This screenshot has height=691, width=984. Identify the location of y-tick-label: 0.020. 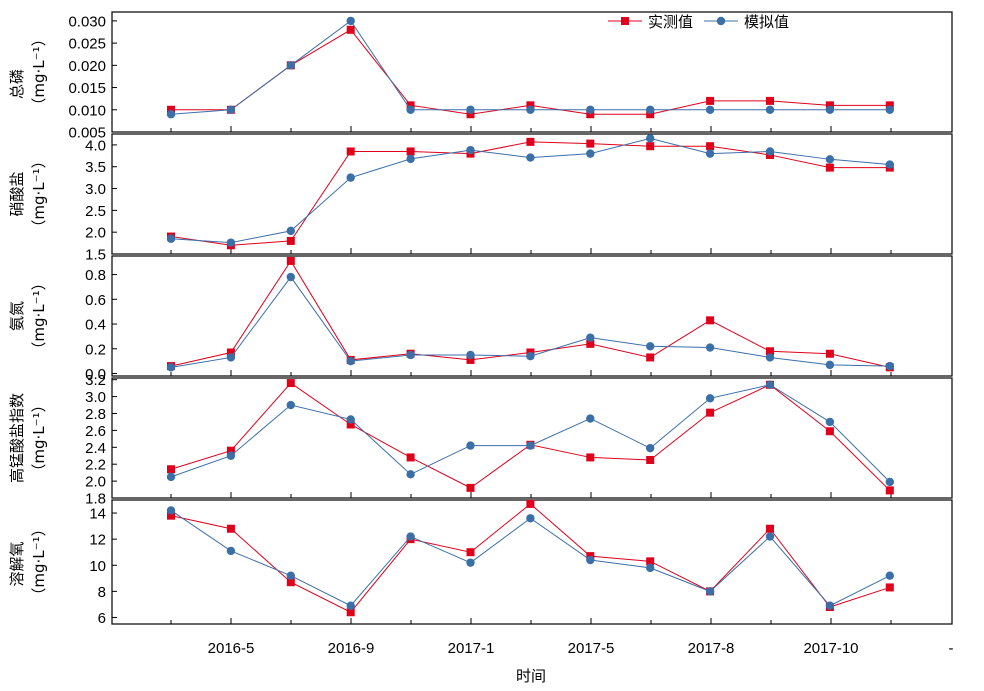
(87, 66).